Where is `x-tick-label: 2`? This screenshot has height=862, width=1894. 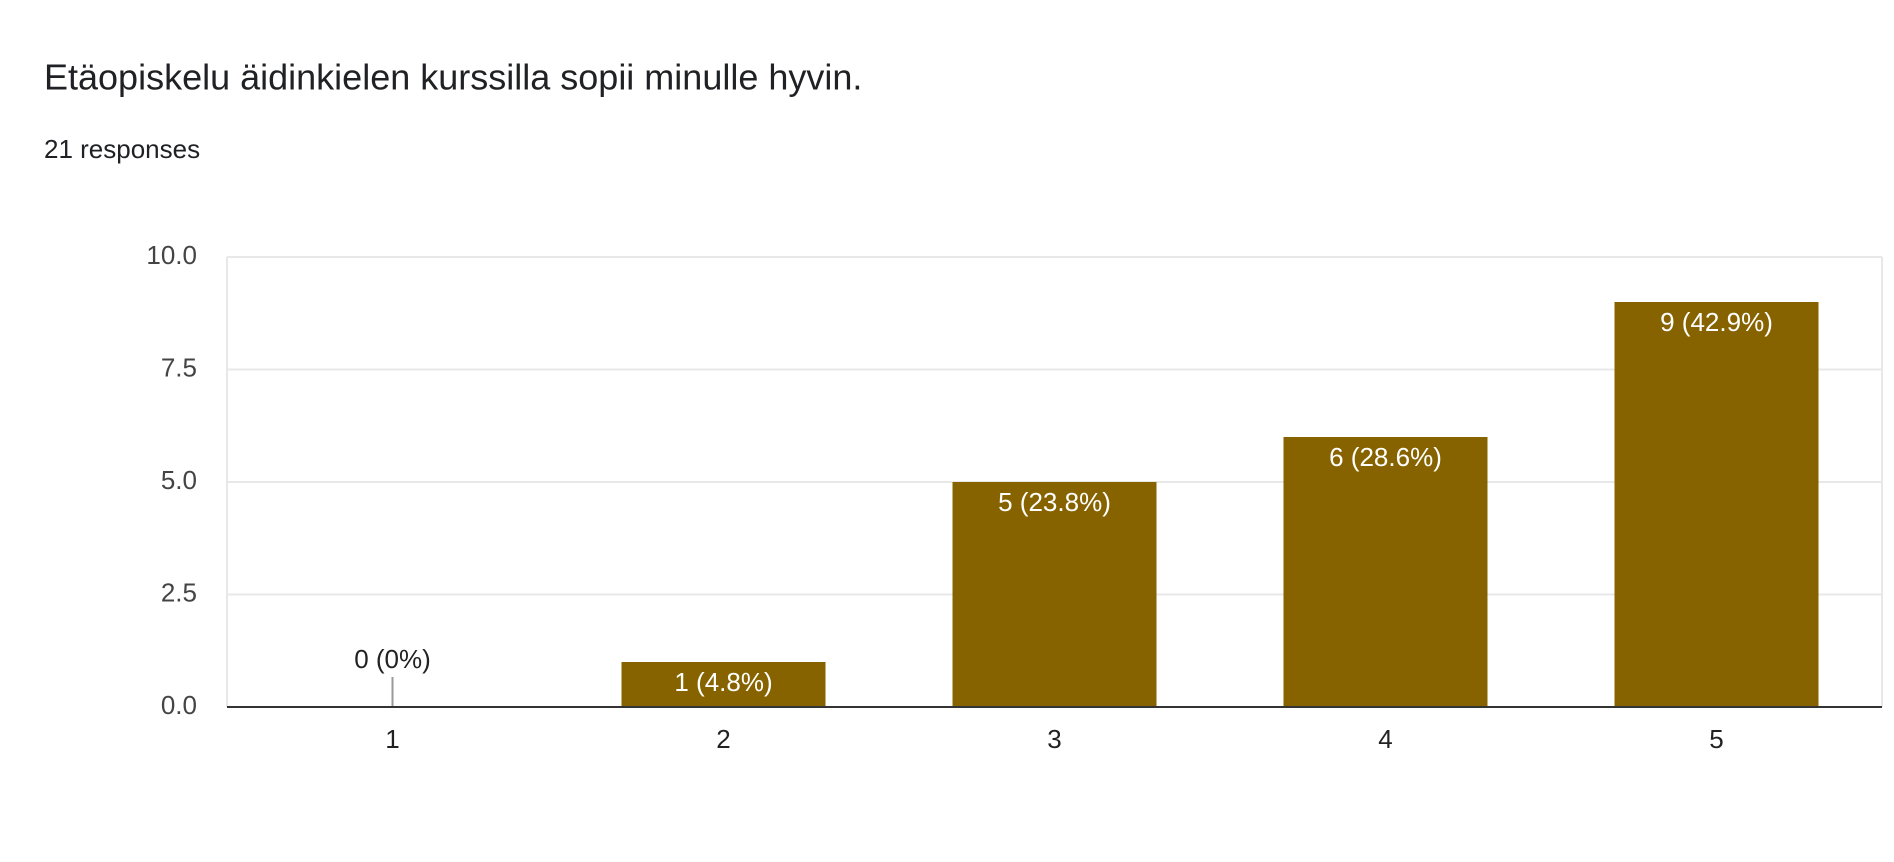
x-tick-label: 2 is located at coordinates (723, 739).